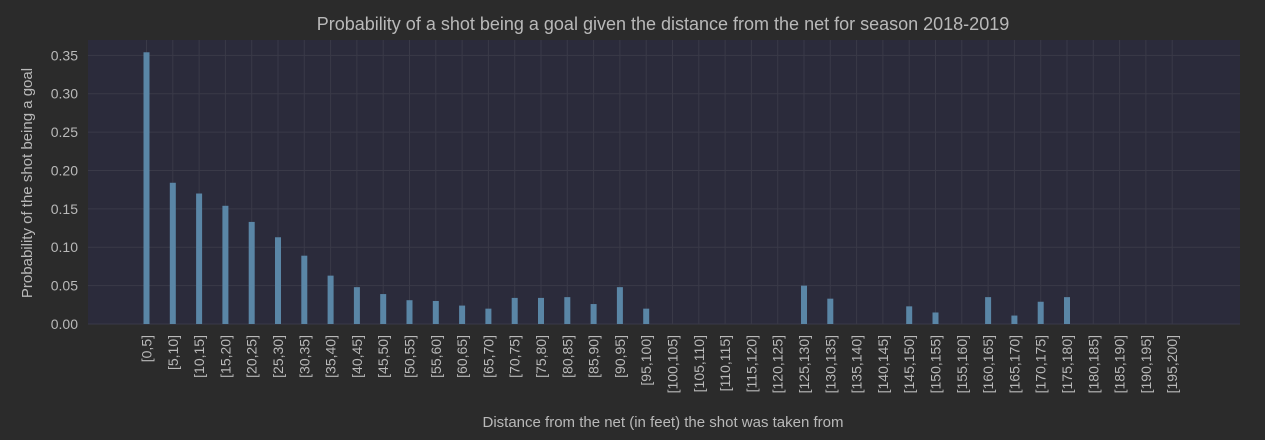  I want to click on y-tick-label: 0.10, so click(64, 247).